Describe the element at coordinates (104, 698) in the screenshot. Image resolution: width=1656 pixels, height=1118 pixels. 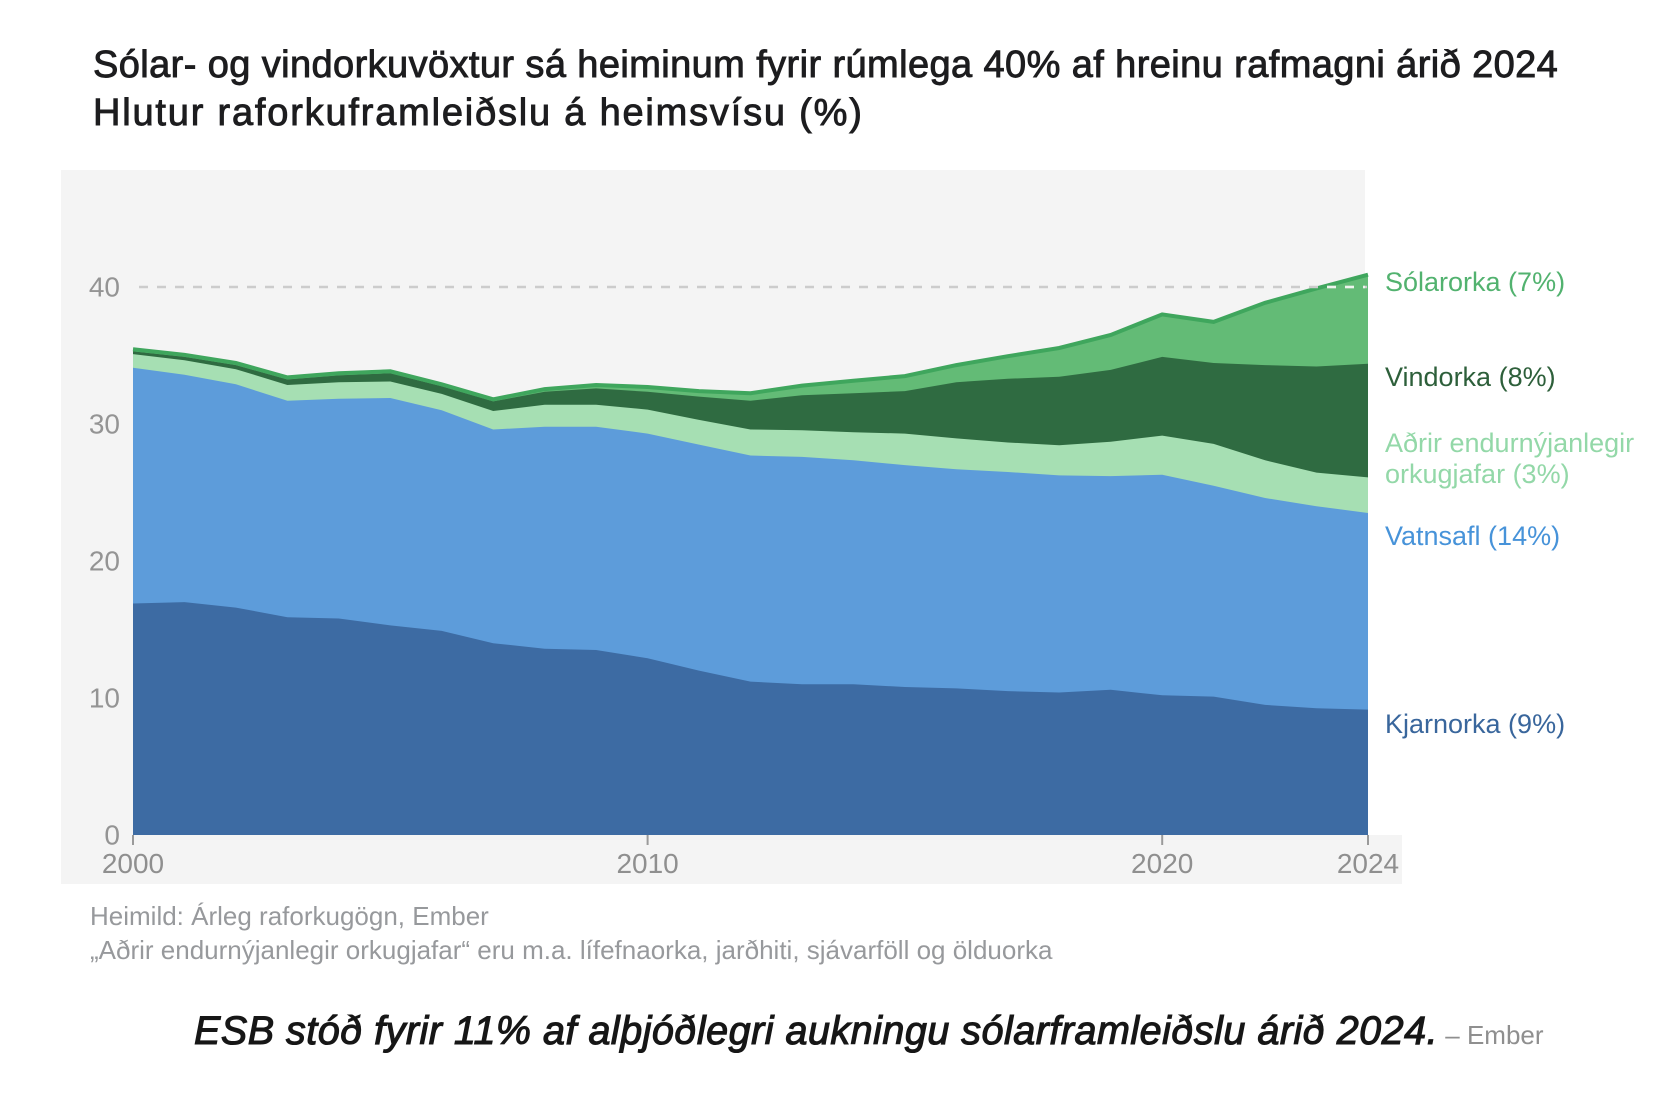
I see `svg-text: 10` at that location.